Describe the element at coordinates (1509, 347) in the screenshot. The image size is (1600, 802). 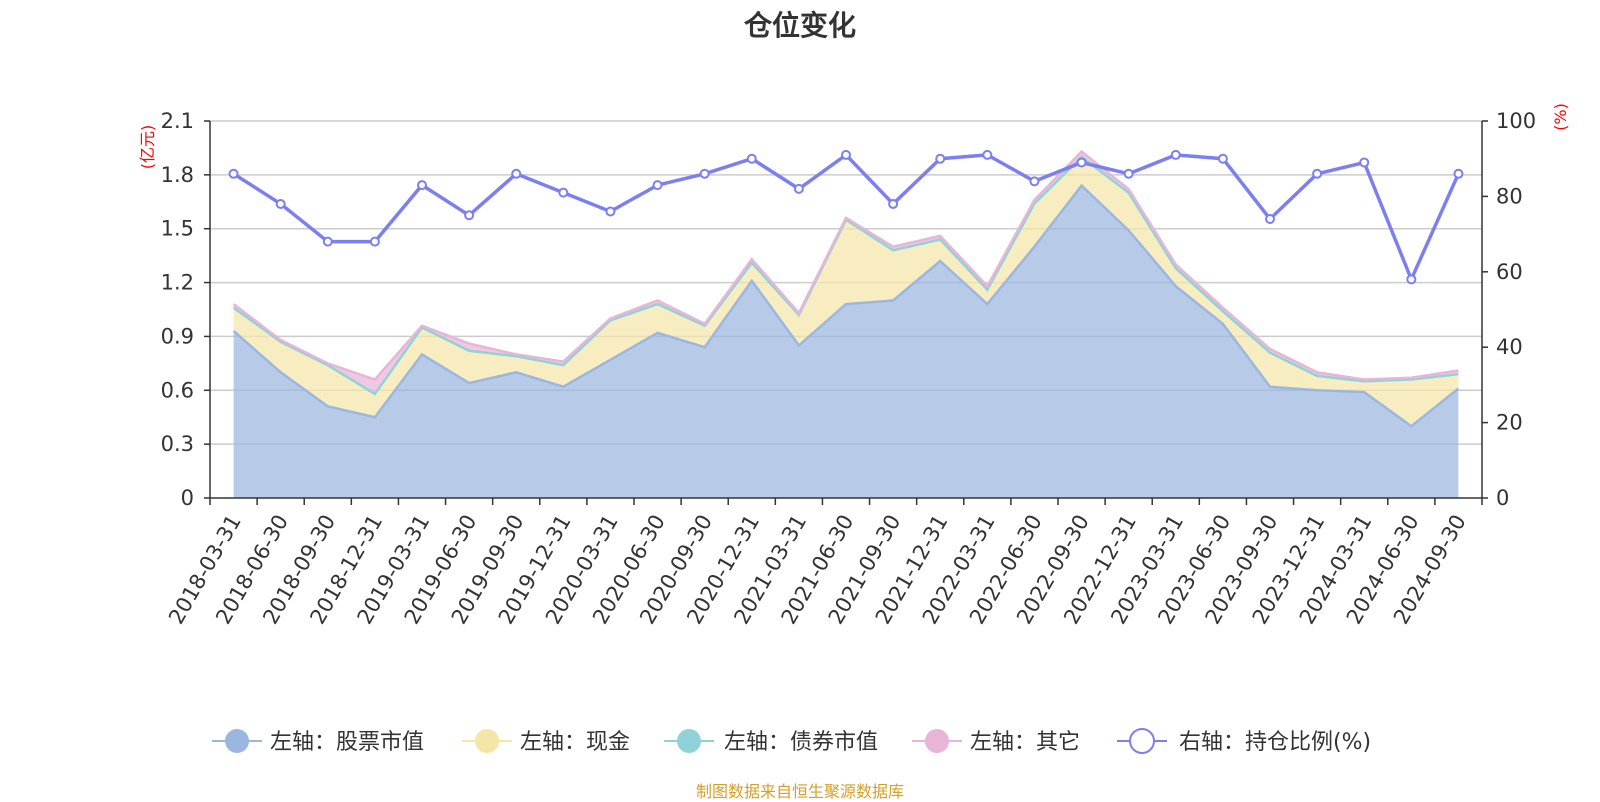
I see `right-axis-tick-label: 40` at that location.